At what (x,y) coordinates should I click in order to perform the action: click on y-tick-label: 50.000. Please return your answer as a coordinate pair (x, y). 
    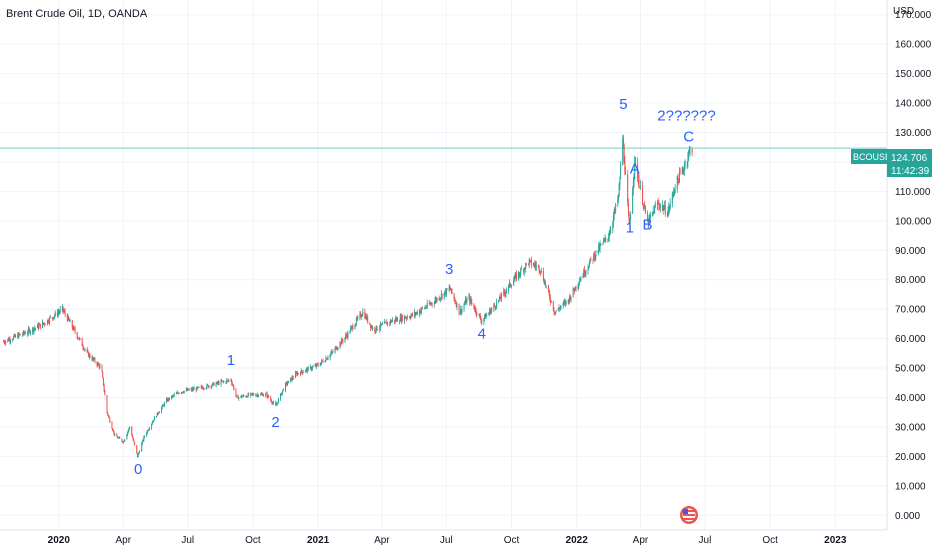
    Looking at the image, I should click on (910, 369).